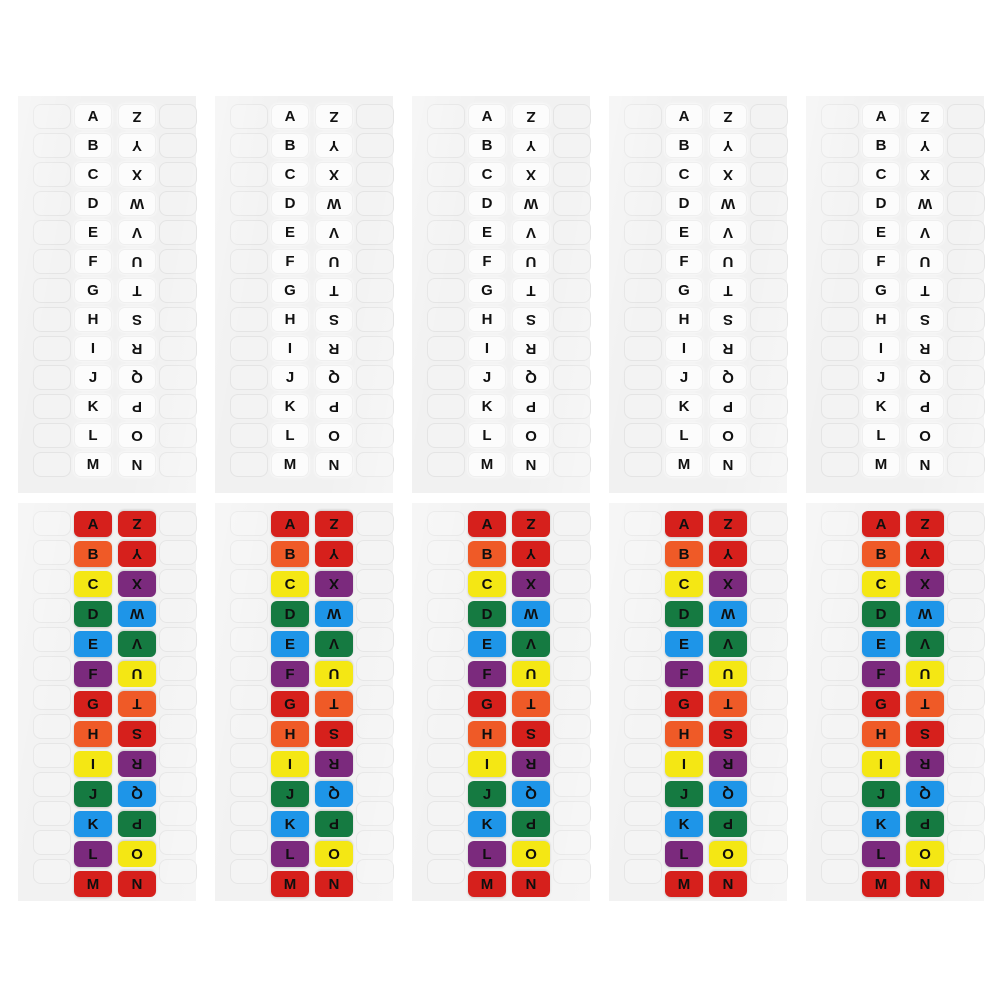  What do you see at coordinates (684, 406) in the screenshot?
I see `letter-sticker-k: K` at bounding box center [684, 406].